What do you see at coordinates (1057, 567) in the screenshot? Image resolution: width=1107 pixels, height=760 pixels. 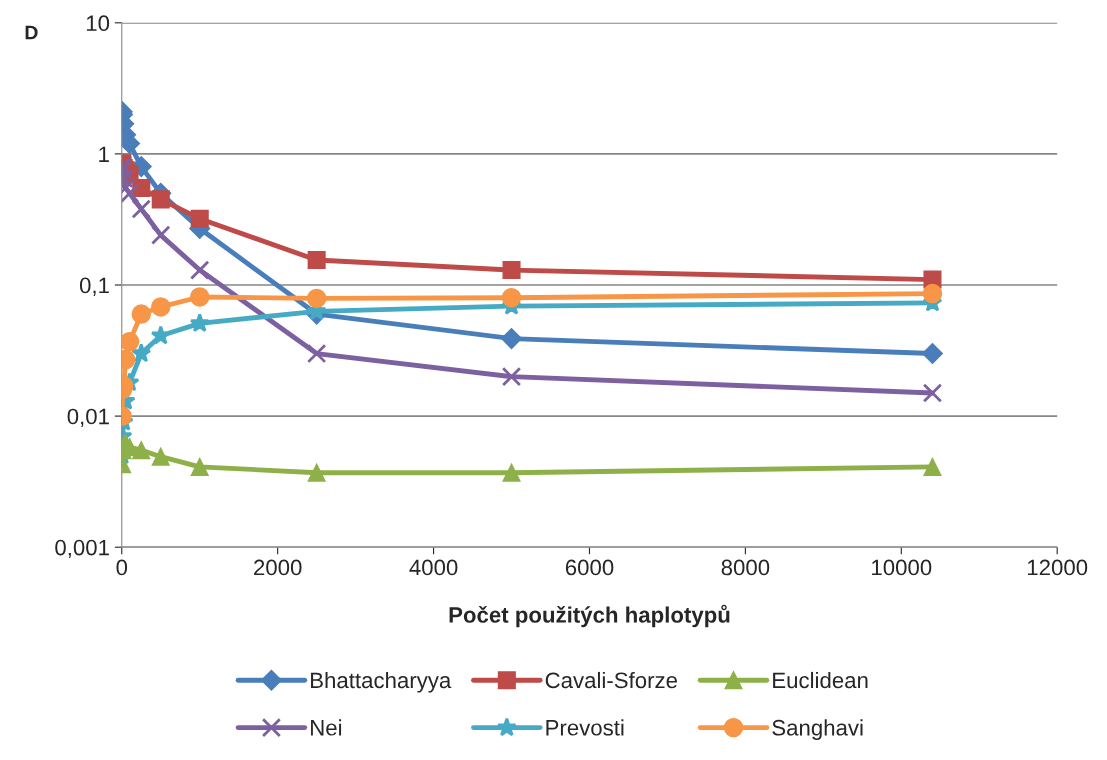 I see `x-tick-label: 12000` at bounding box center [1057, 567].